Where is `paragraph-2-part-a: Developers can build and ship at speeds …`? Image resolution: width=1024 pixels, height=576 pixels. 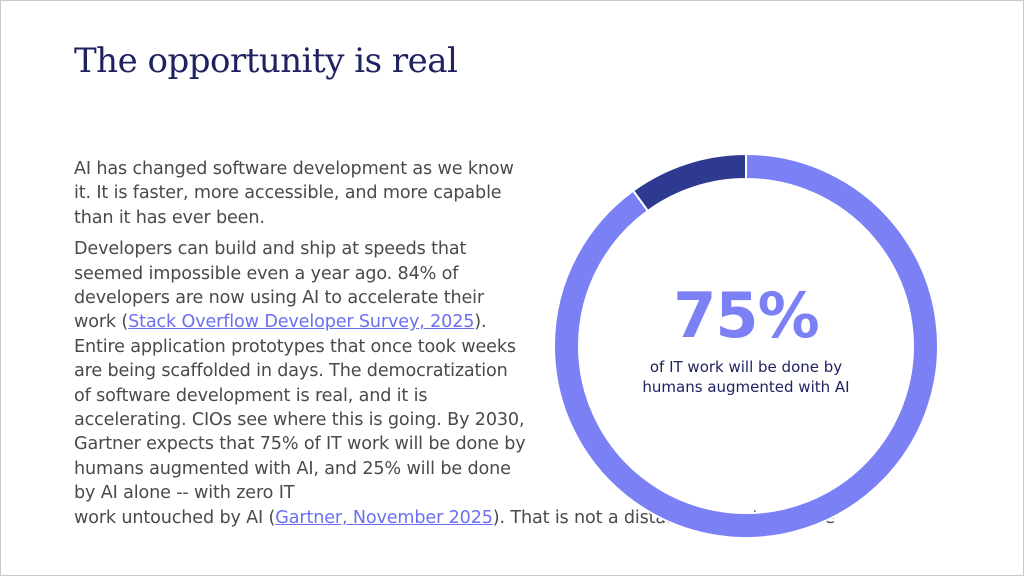 paragraph-2-part-a: Developers can build and ship at speeds … is located at coordinates (279, 286).